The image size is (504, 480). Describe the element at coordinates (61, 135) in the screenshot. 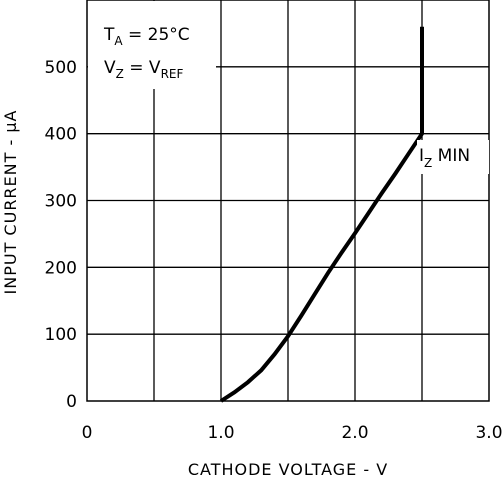

I see `y-tick-label: 400` at that location.